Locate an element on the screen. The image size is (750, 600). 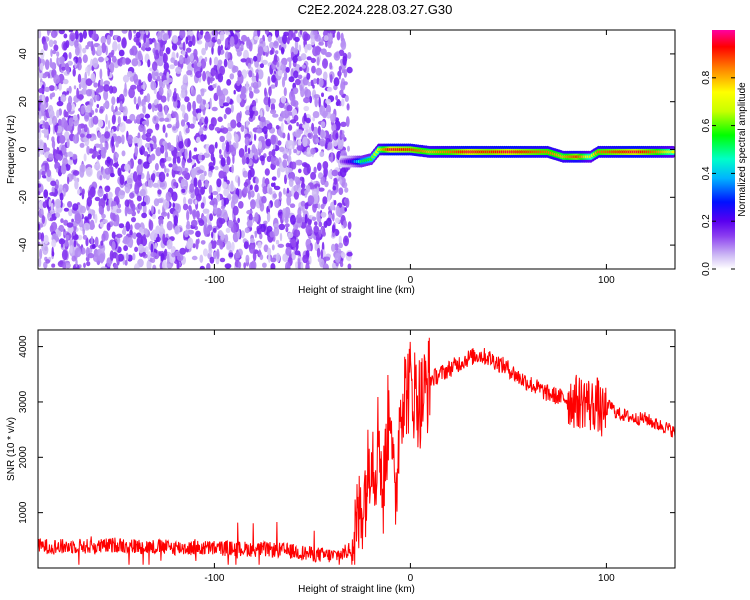
y-tick-label: -20 is located at coordinates (23, 197).